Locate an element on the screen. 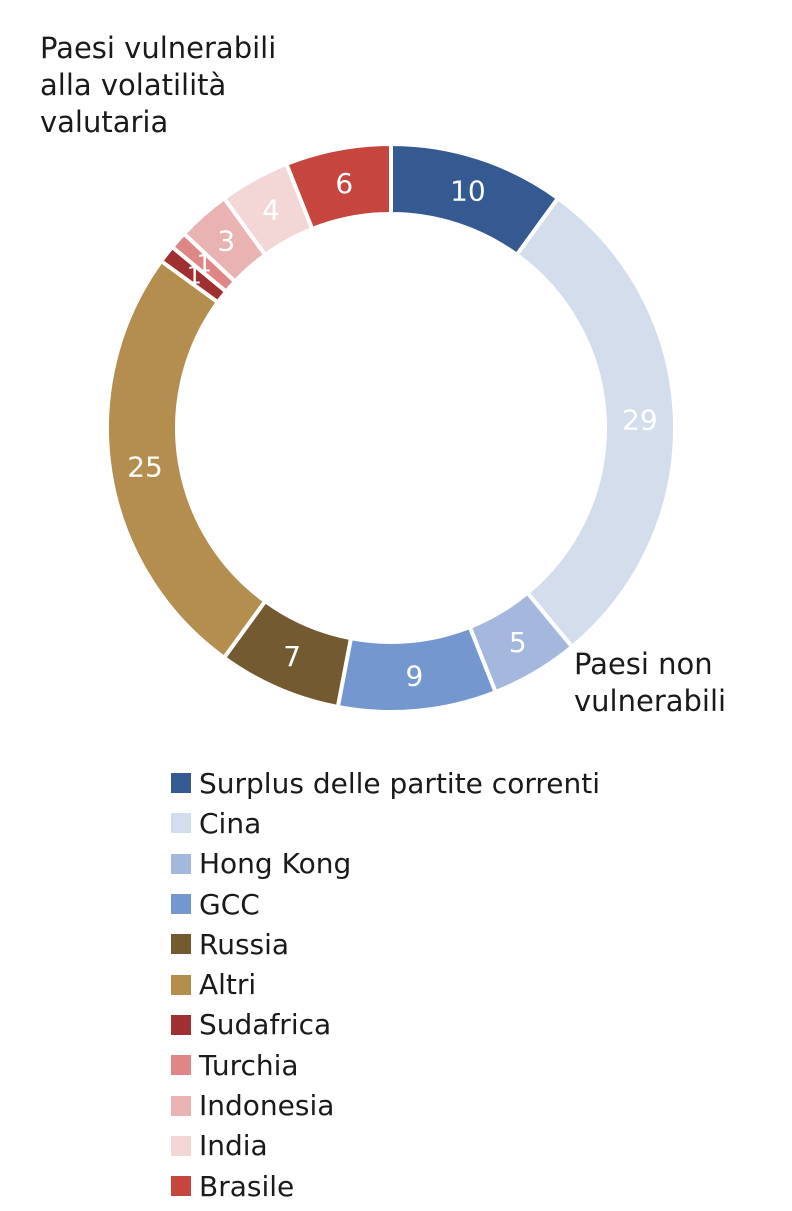  slice-value-label: 7 is located at coordinates (292, 656).